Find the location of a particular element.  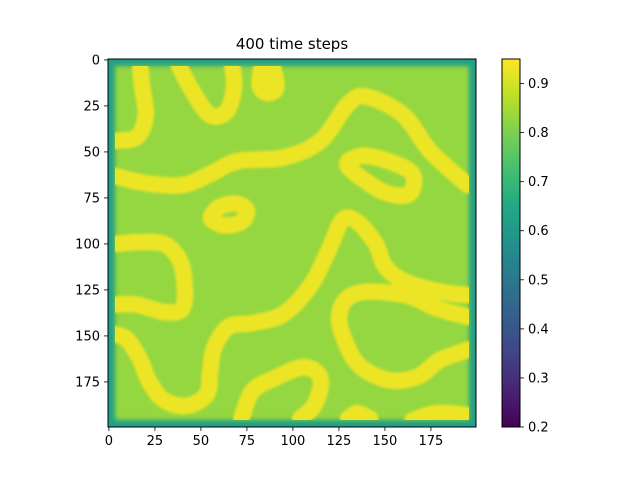

y-tick-label: 50 is located at coordinates (91, 152).